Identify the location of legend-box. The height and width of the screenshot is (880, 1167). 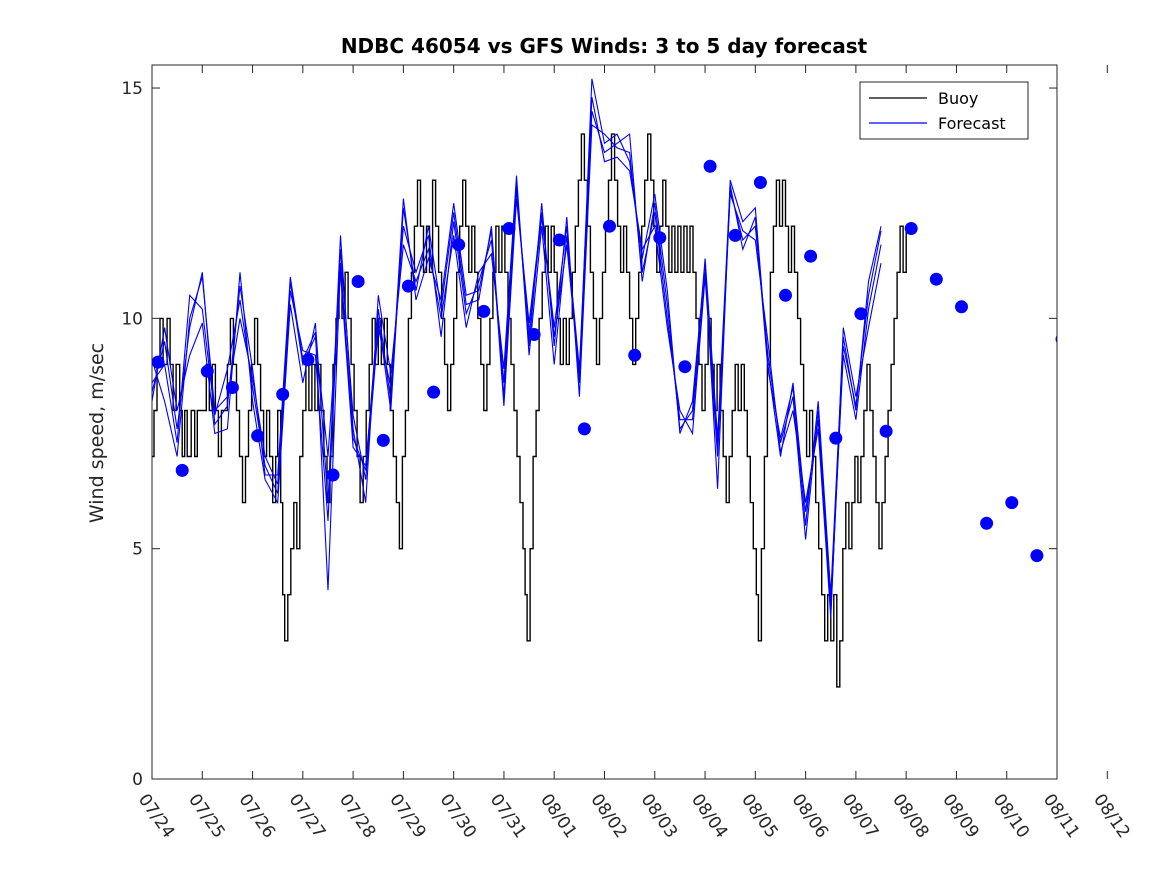
(944, 110).